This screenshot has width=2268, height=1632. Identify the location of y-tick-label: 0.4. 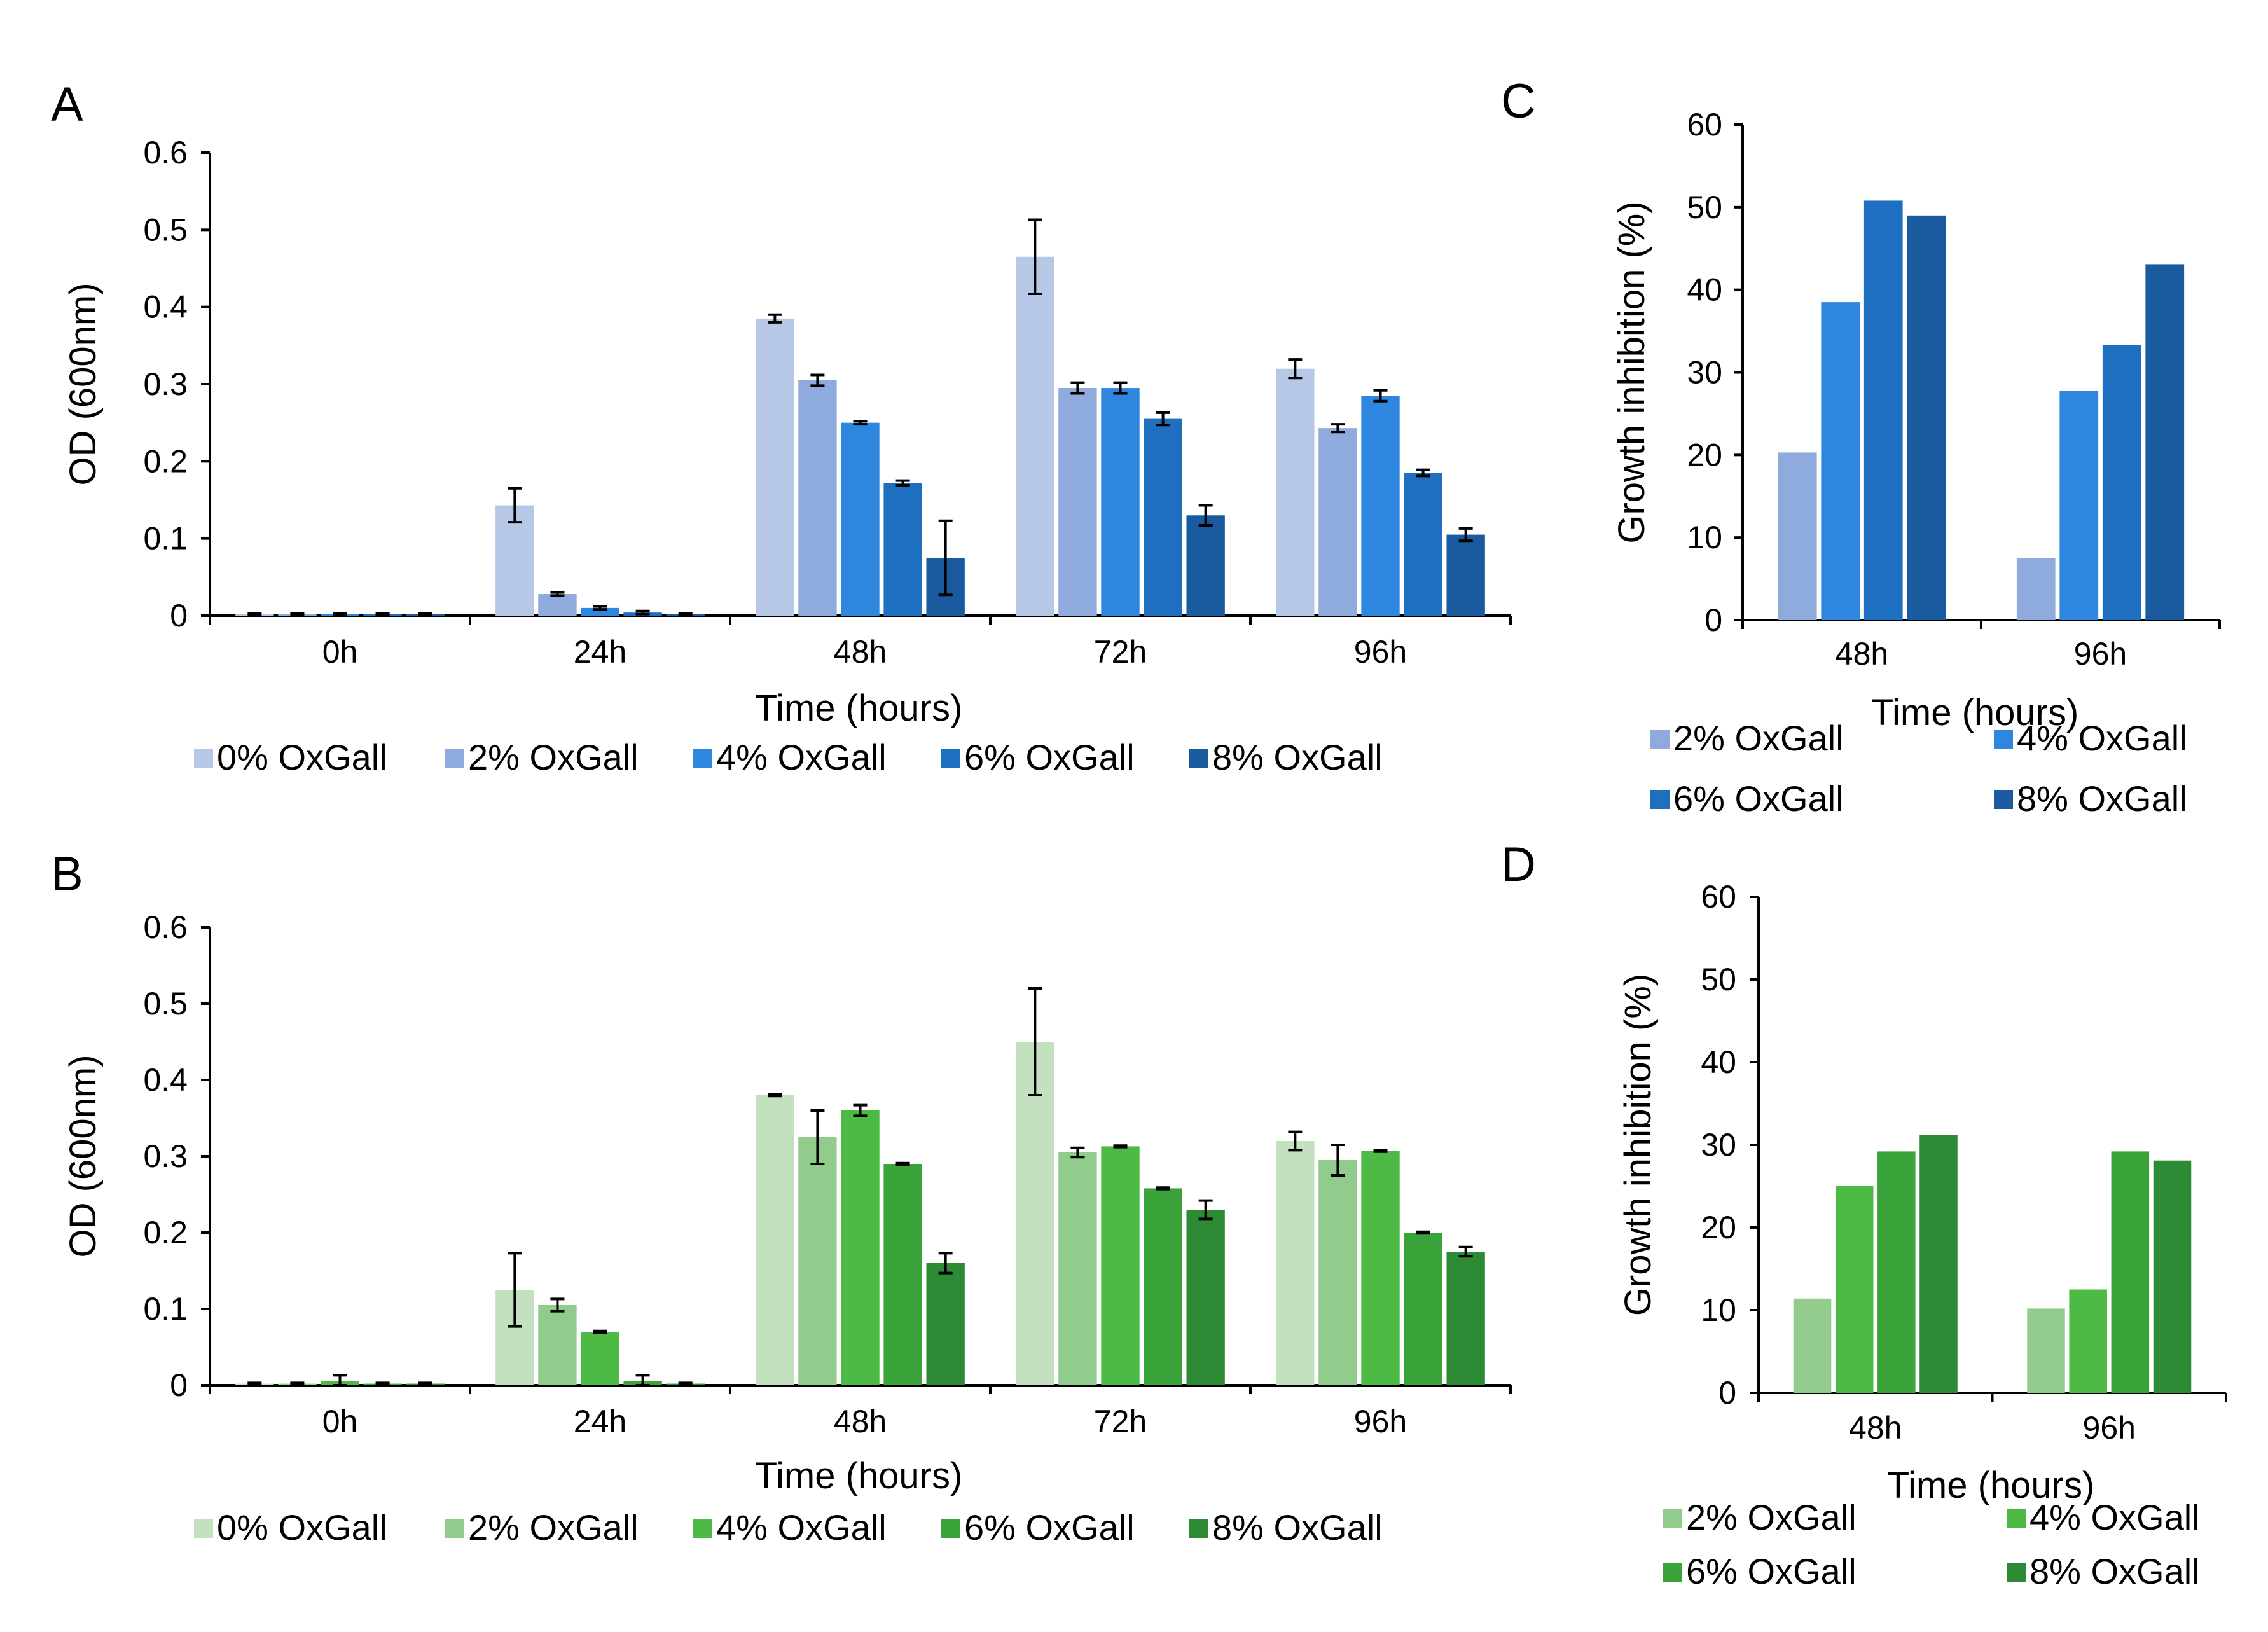
(165, 1080).